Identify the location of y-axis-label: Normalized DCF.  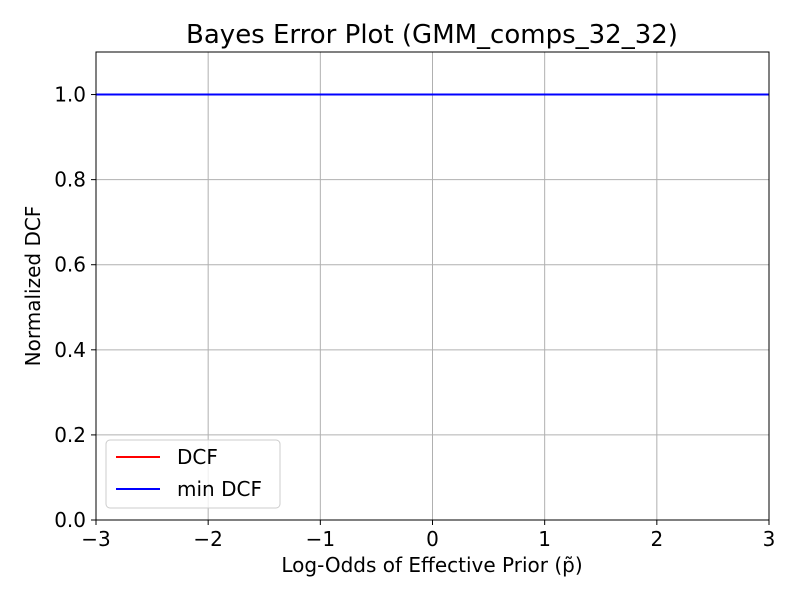
(33, 286).